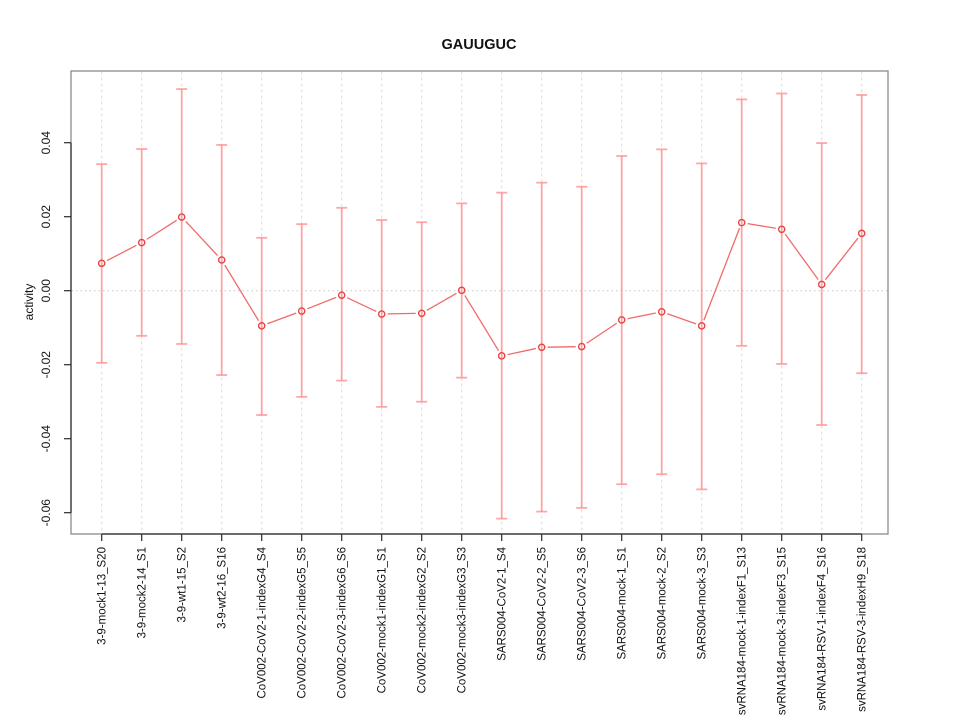 The image size is (960, 720). I want to click on x-tick-label: svRNA184-mock-3-indexF3_S15, so click(783, 631).